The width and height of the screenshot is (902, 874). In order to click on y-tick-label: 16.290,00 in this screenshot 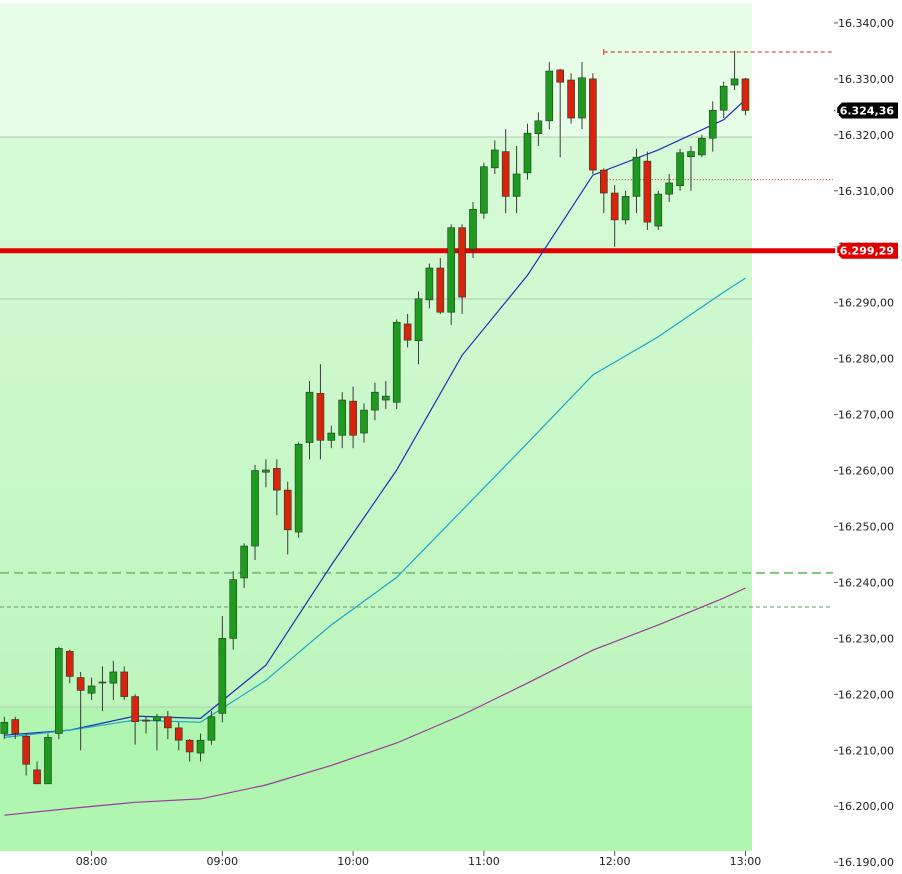, I will do `click(866, 303)`.